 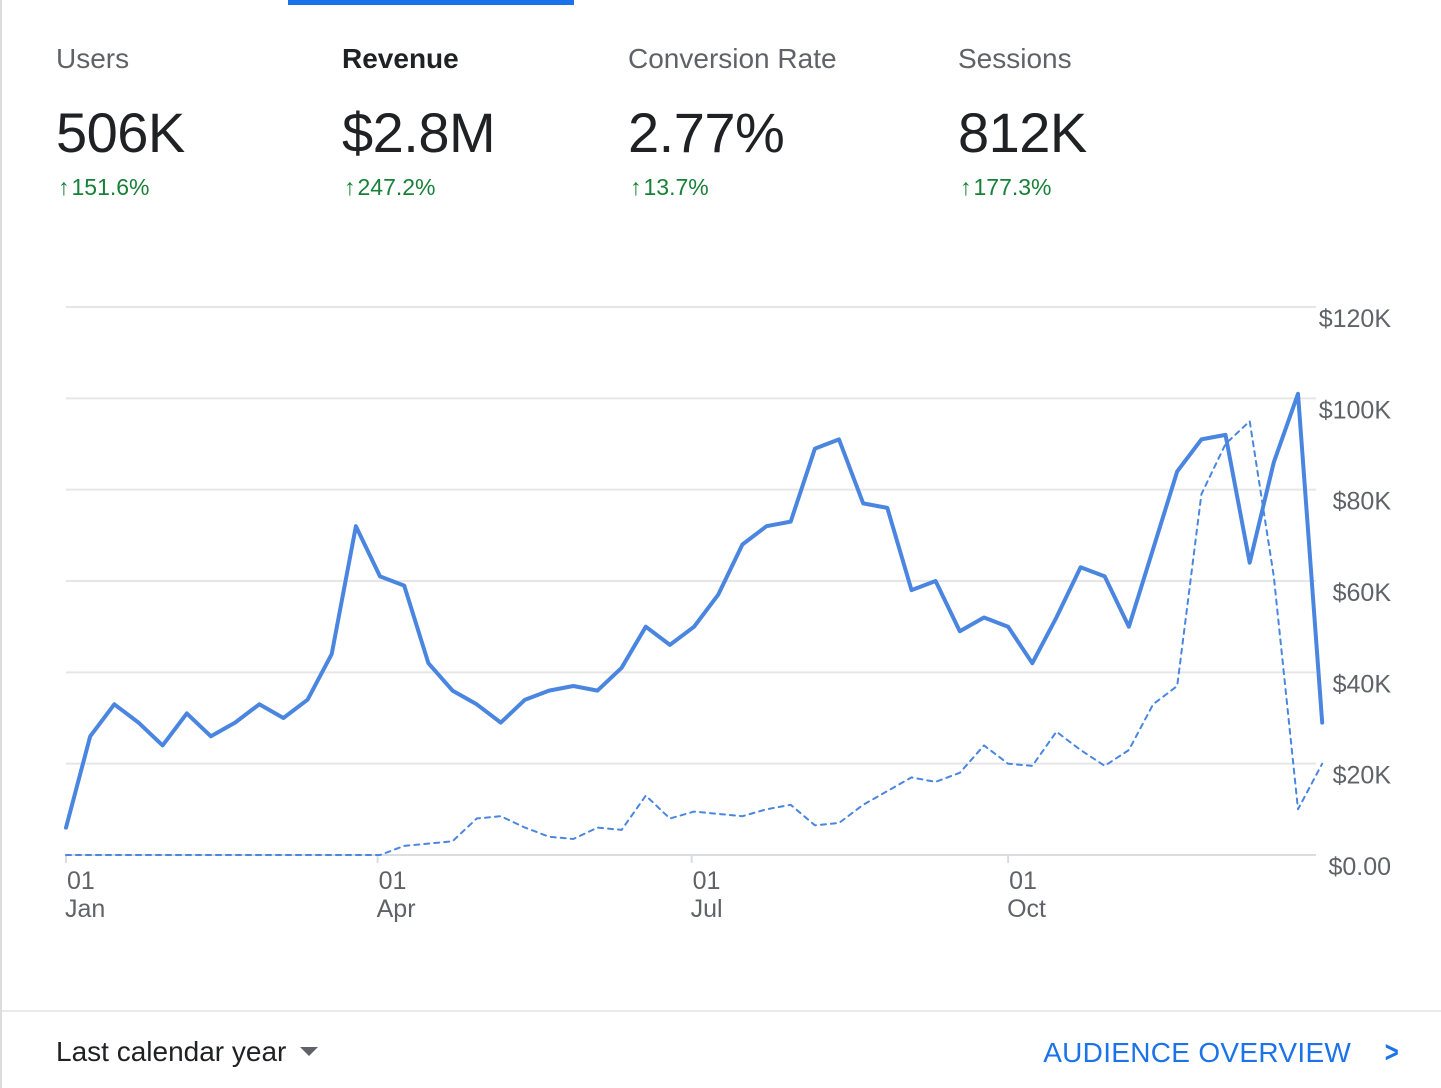 What do you see at coordinates (1392, 1052) in the screenshot?
I see `chevron-right-icon: >` at bounding box center [1392, 1052].